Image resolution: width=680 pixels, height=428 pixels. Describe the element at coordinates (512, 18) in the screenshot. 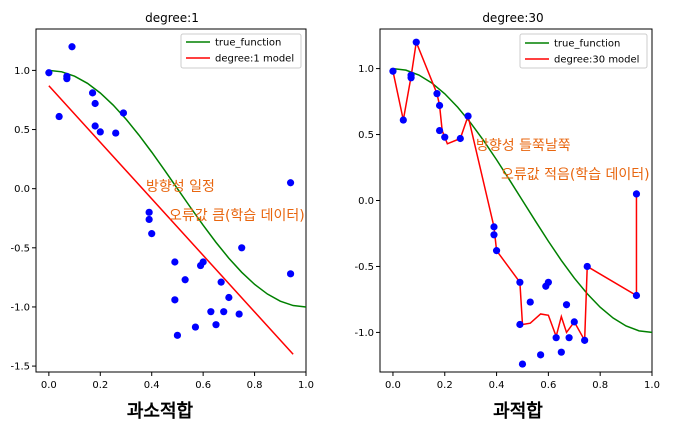

I see `chart-title: degree:30` at that location.